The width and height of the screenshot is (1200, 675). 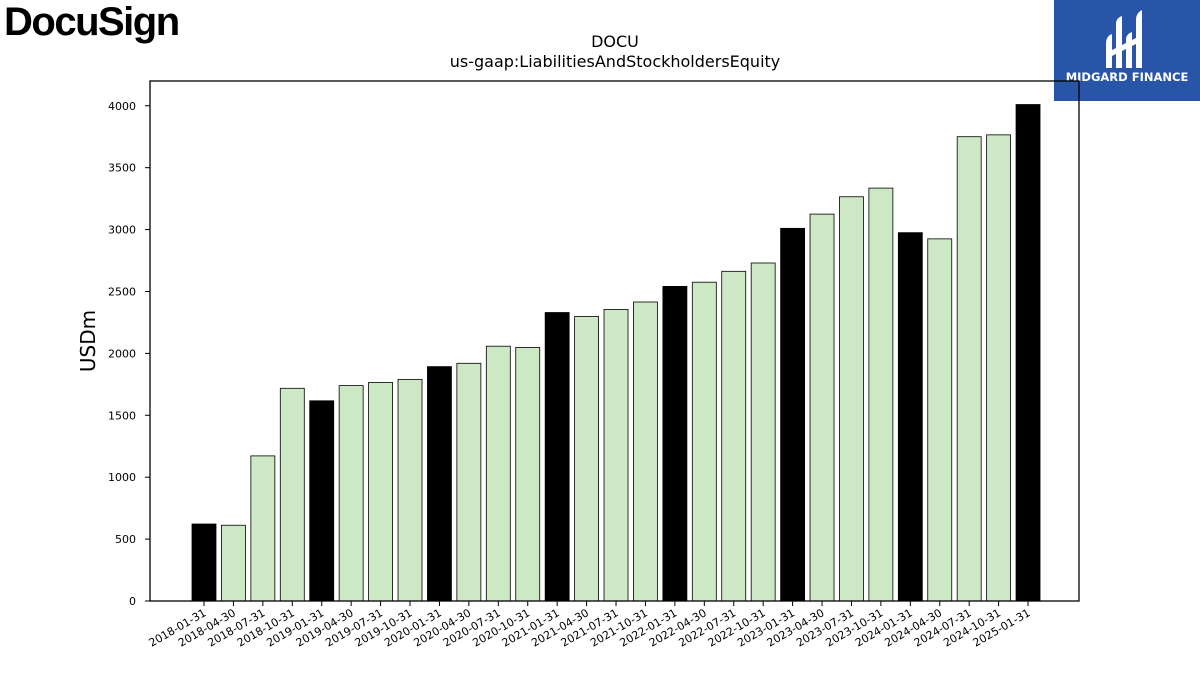 What do you see at coordinates (122, 353) in the screenshot?
I see `y-tick-label: 2000` at bounding box center [122, 353].